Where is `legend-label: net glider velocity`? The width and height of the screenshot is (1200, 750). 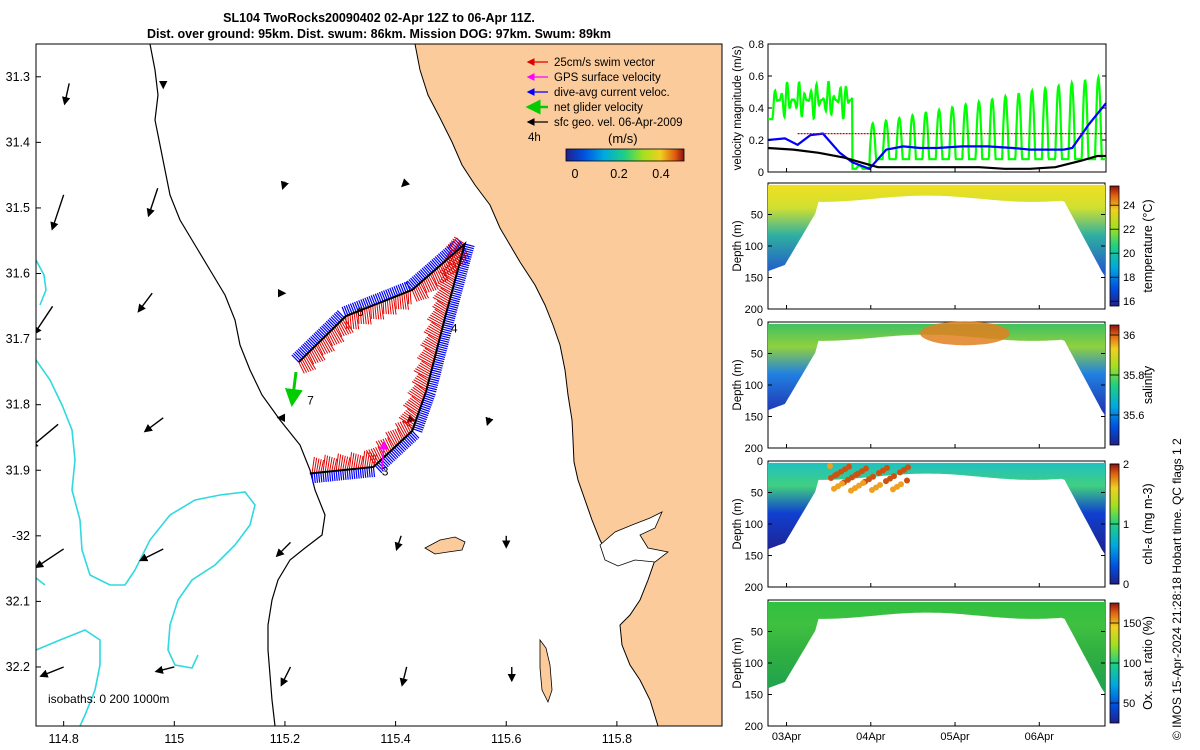
legend-label: net glider velocity is located at coordinates (598, 108).